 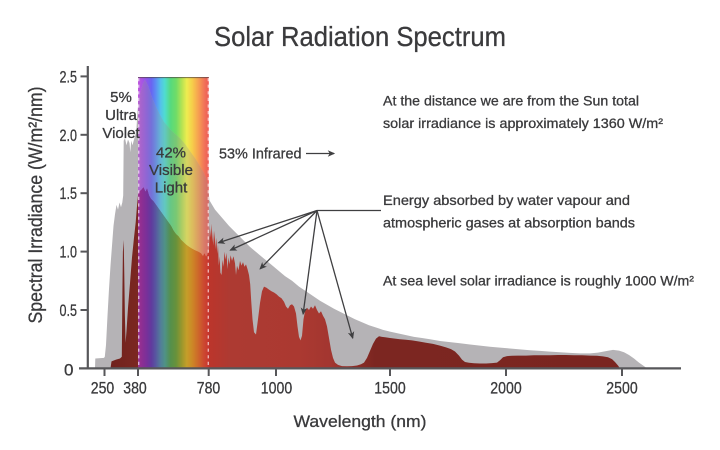 I want to click on svg-text: Light, so click(x=171, y=188).